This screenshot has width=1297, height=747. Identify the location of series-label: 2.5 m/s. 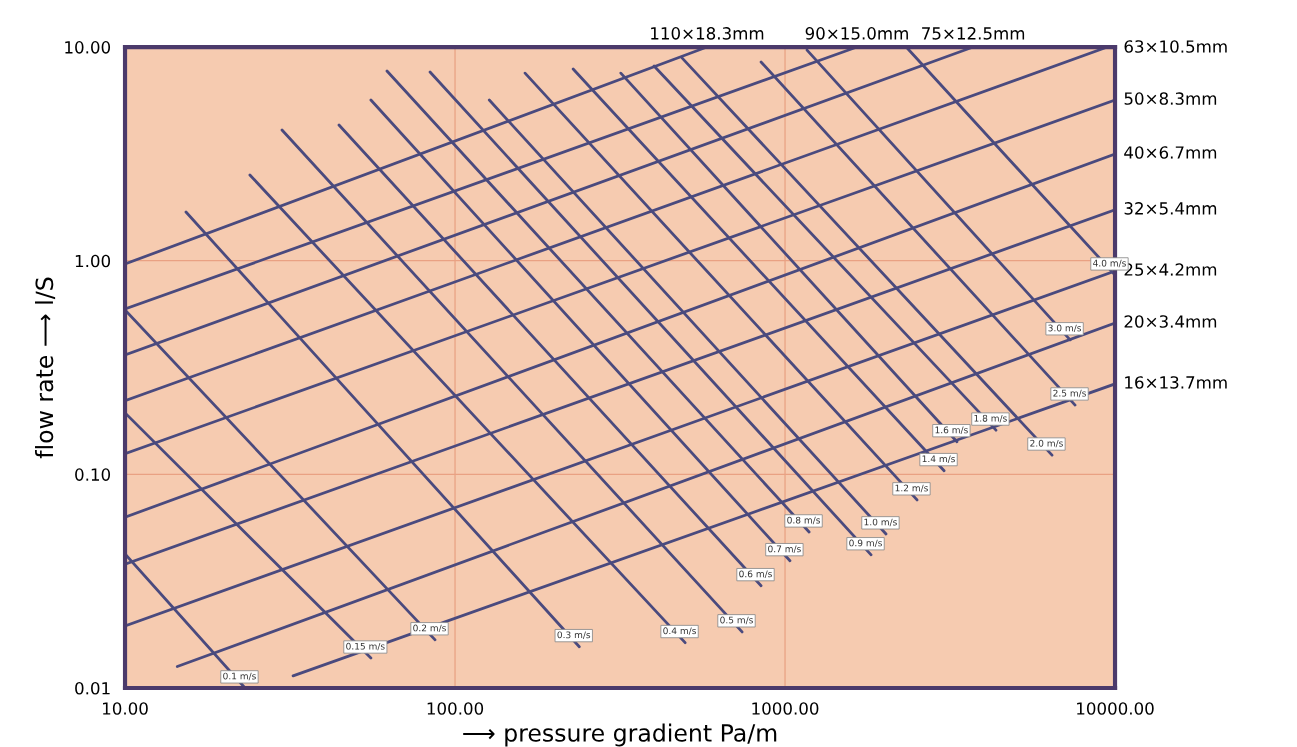
(1069, 393).